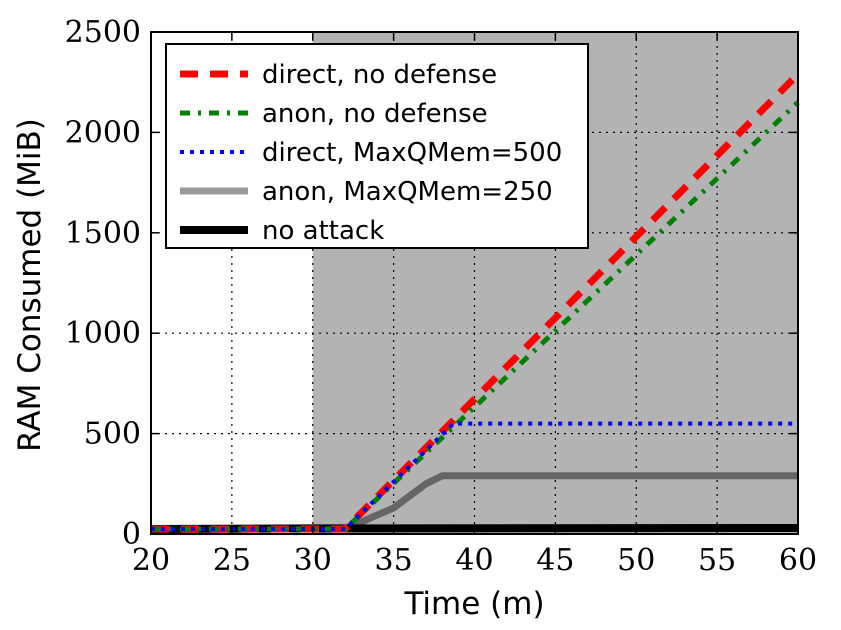 This screenshot has height=630, width=841. Describe the element at coordinates (412, 153) in the screenshot. I see `legend-label-2: direct, MaxQMem=500` at that location.